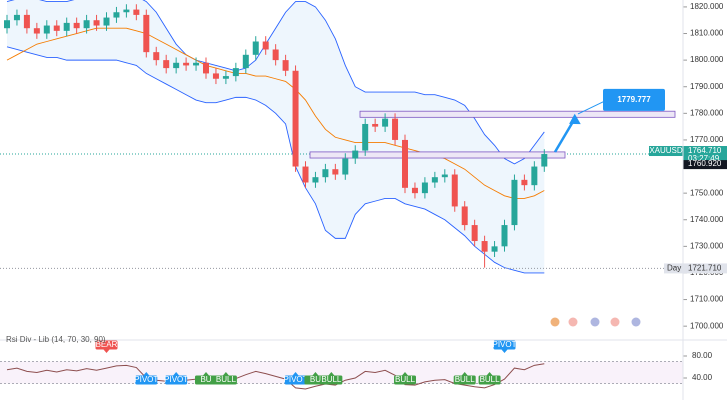  I want to click on y-tick-label: 1700.000, so click(707, 325).